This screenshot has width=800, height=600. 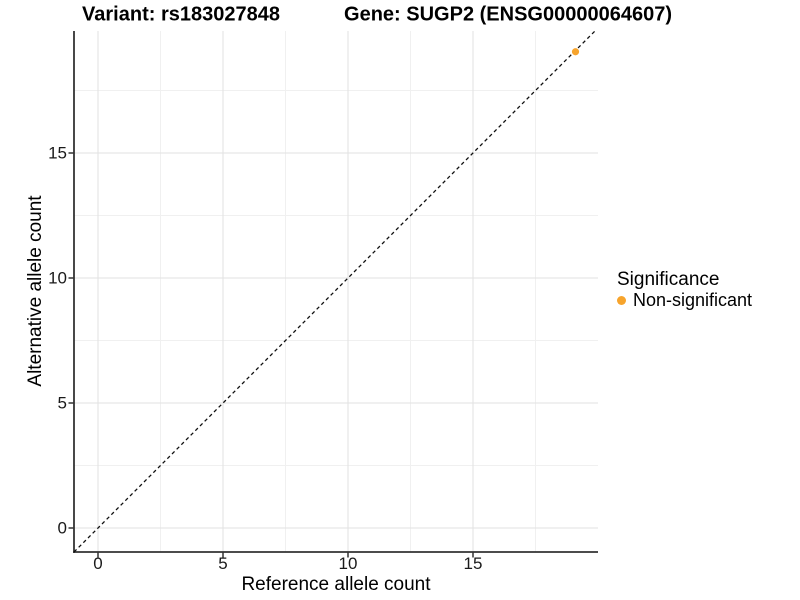 What do you see at coordinates (57, 153) in the screenshot?
I see `y-tick-label: 15` at bounding box center [57, 153].